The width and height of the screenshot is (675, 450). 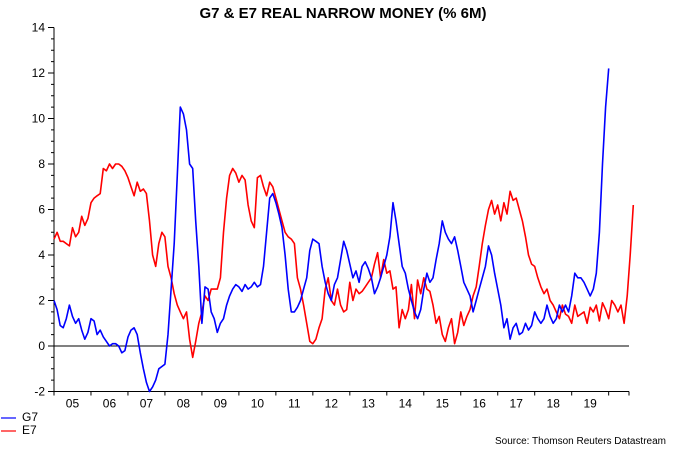 I want to click on y-tick-label: -2, so click(x=39, y=392).